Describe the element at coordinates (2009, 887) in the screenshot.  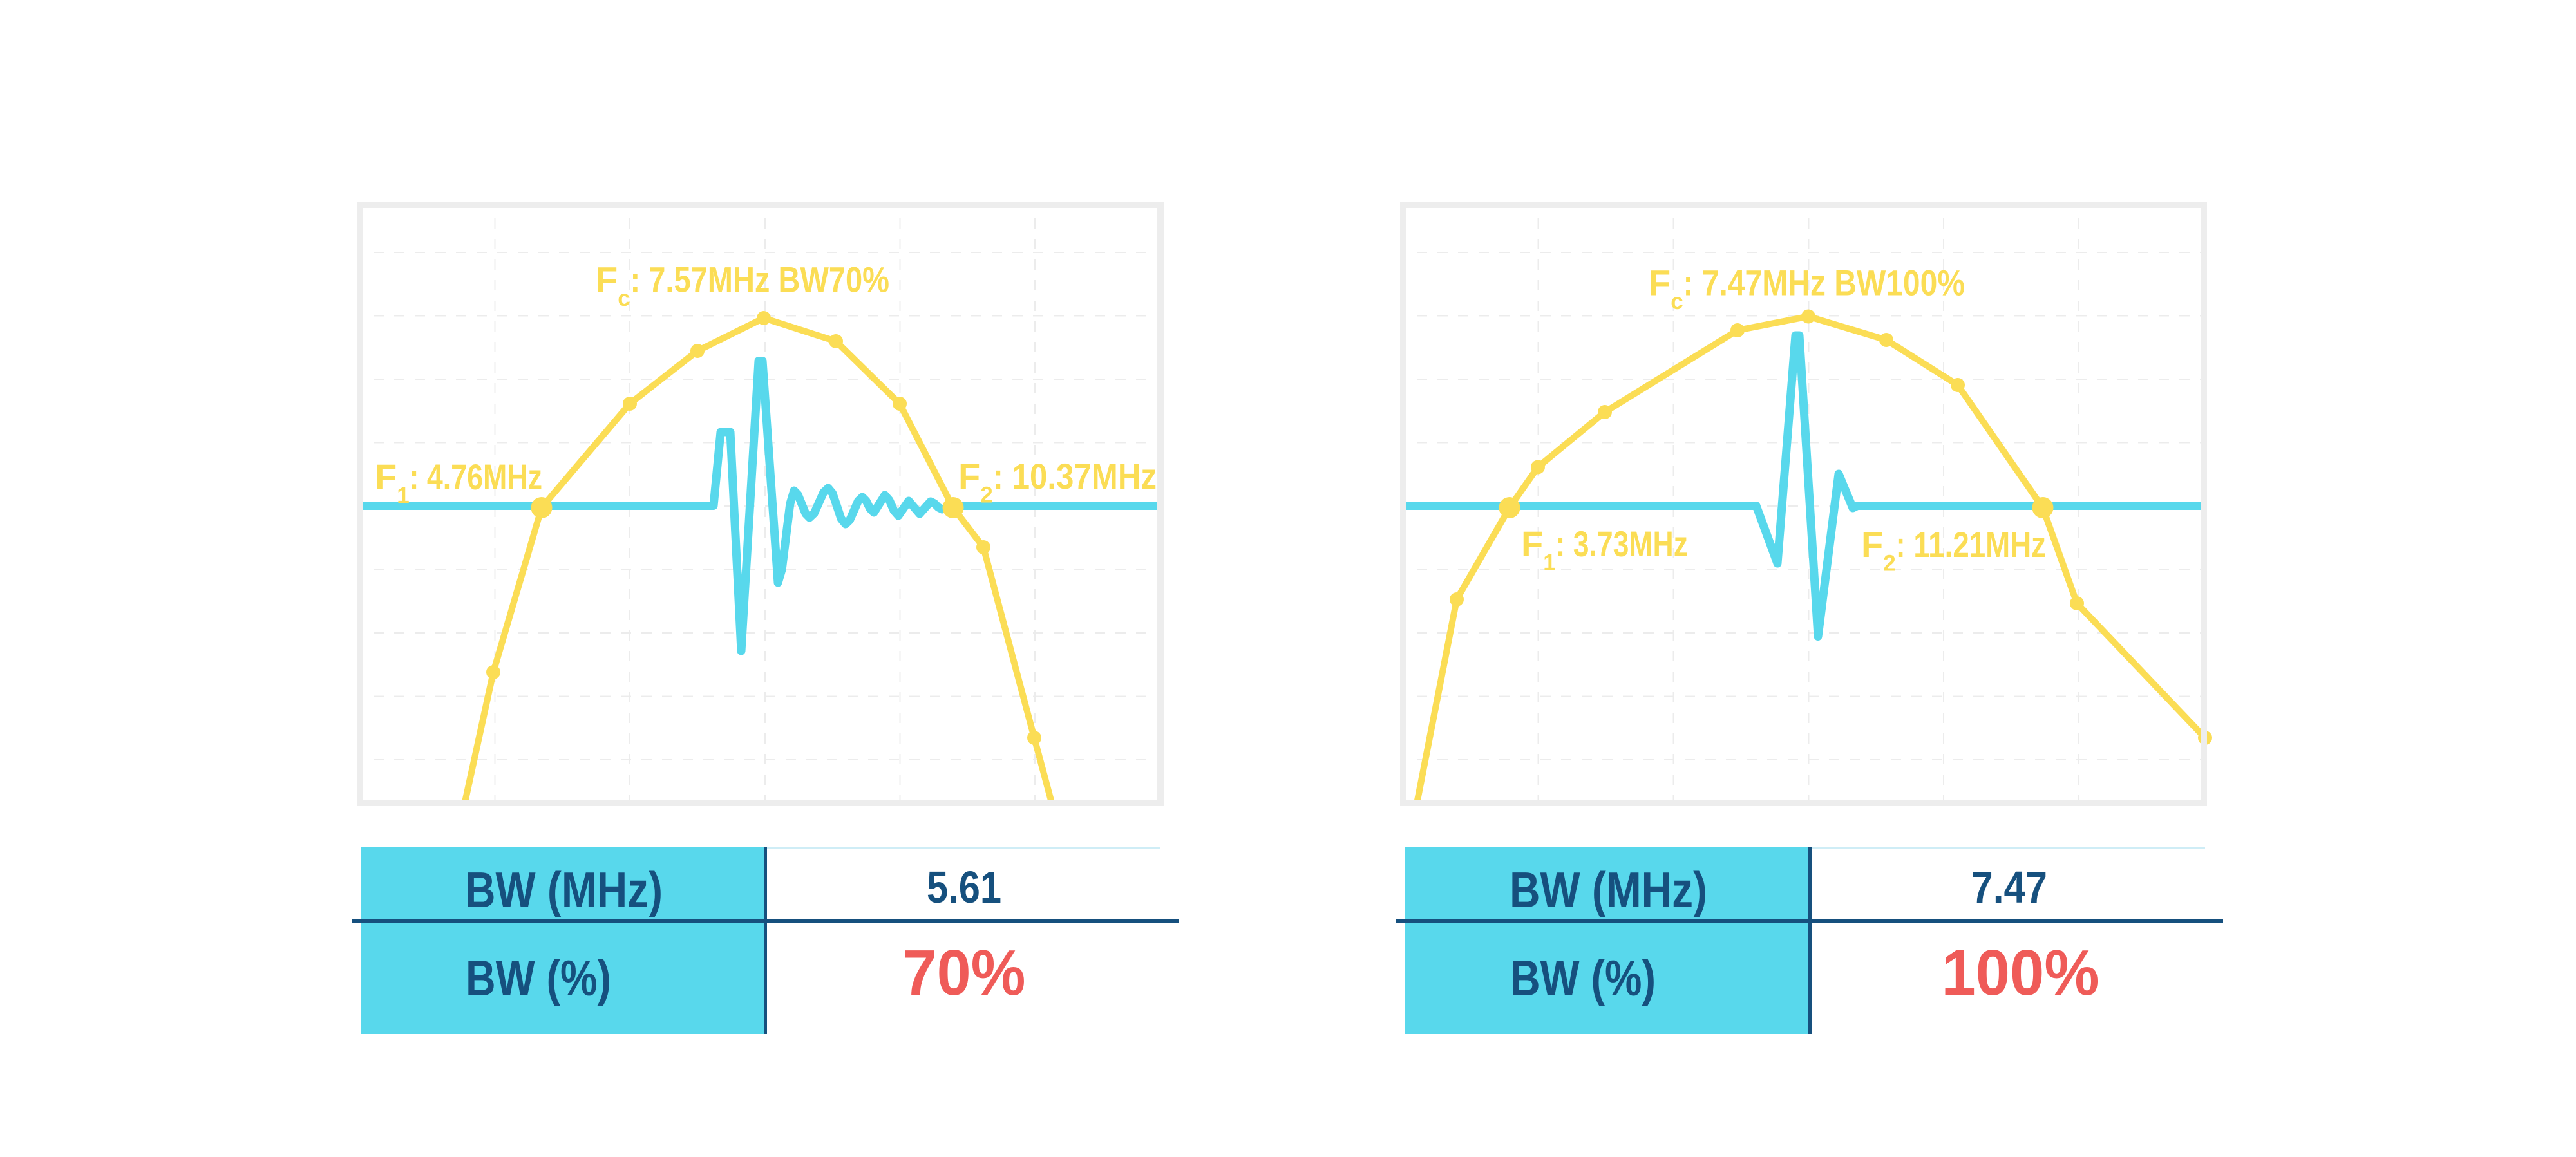
I see `svg-text: 7.47` at that location.